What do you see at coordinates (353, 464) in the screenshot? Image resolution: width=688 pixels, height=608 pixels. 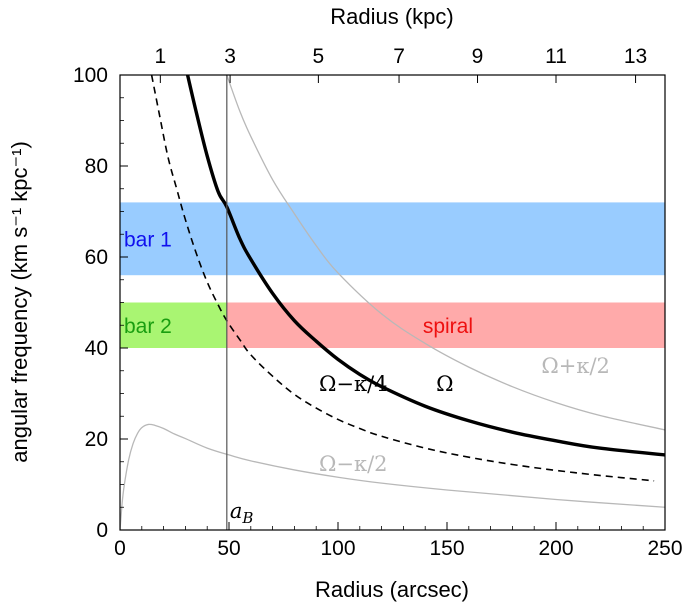 I see `curve-label-4: Ω−κ/2` at bounding box center [353, 464].